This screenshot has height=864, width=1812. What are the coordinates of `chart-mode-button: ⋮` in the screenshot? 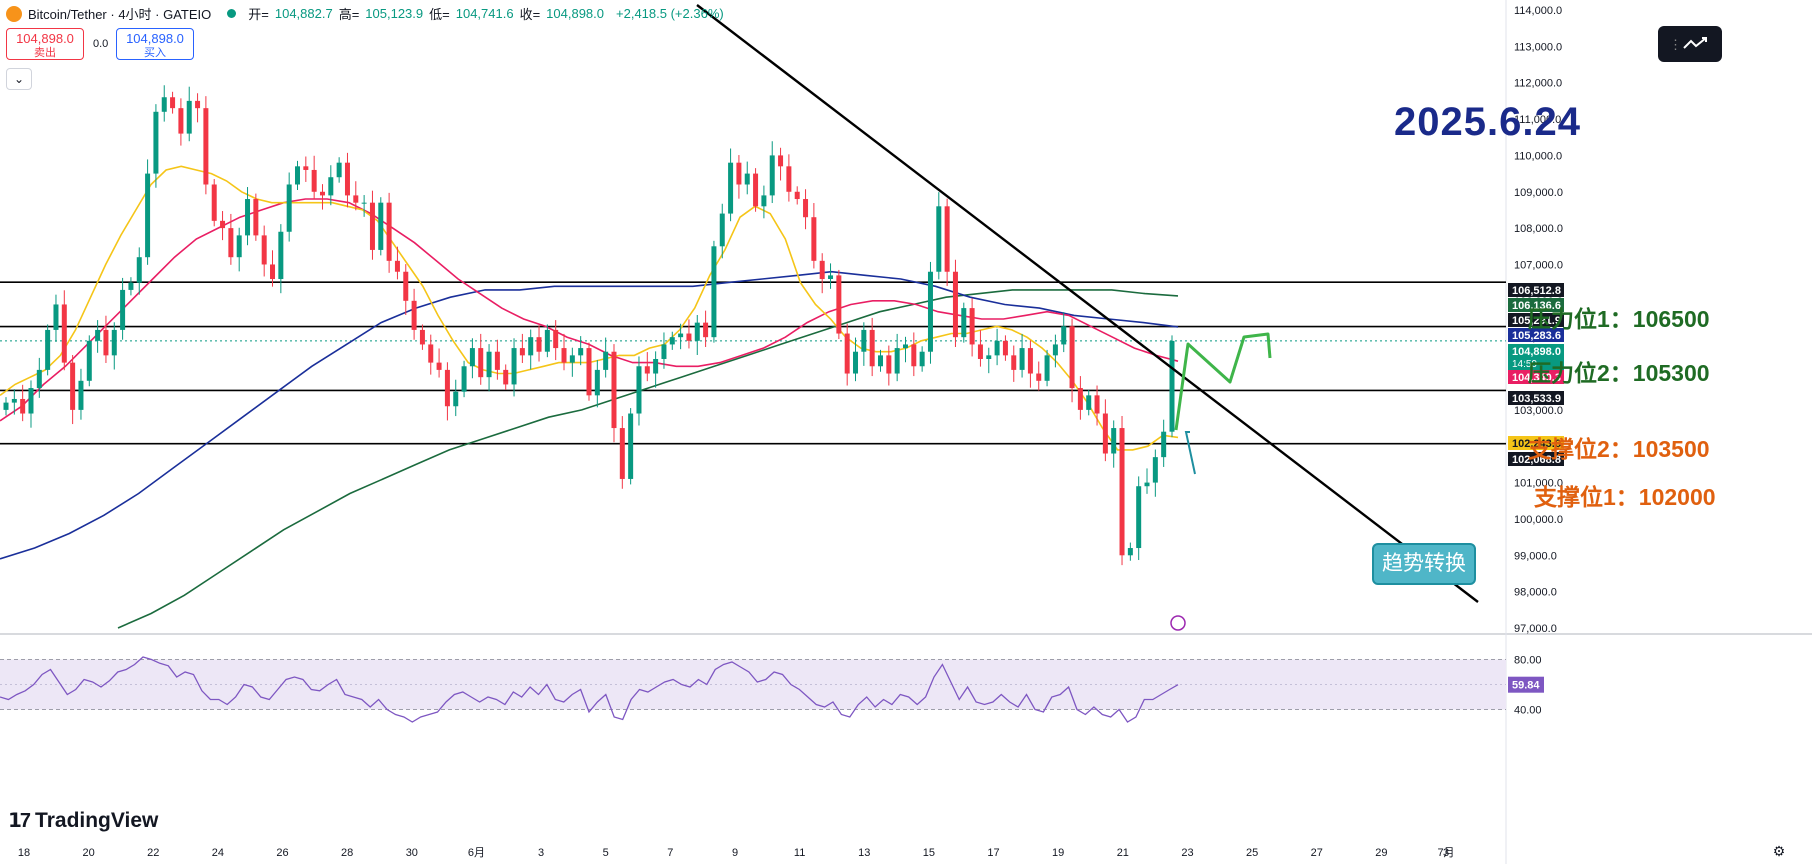 It's located at (1690, 44).